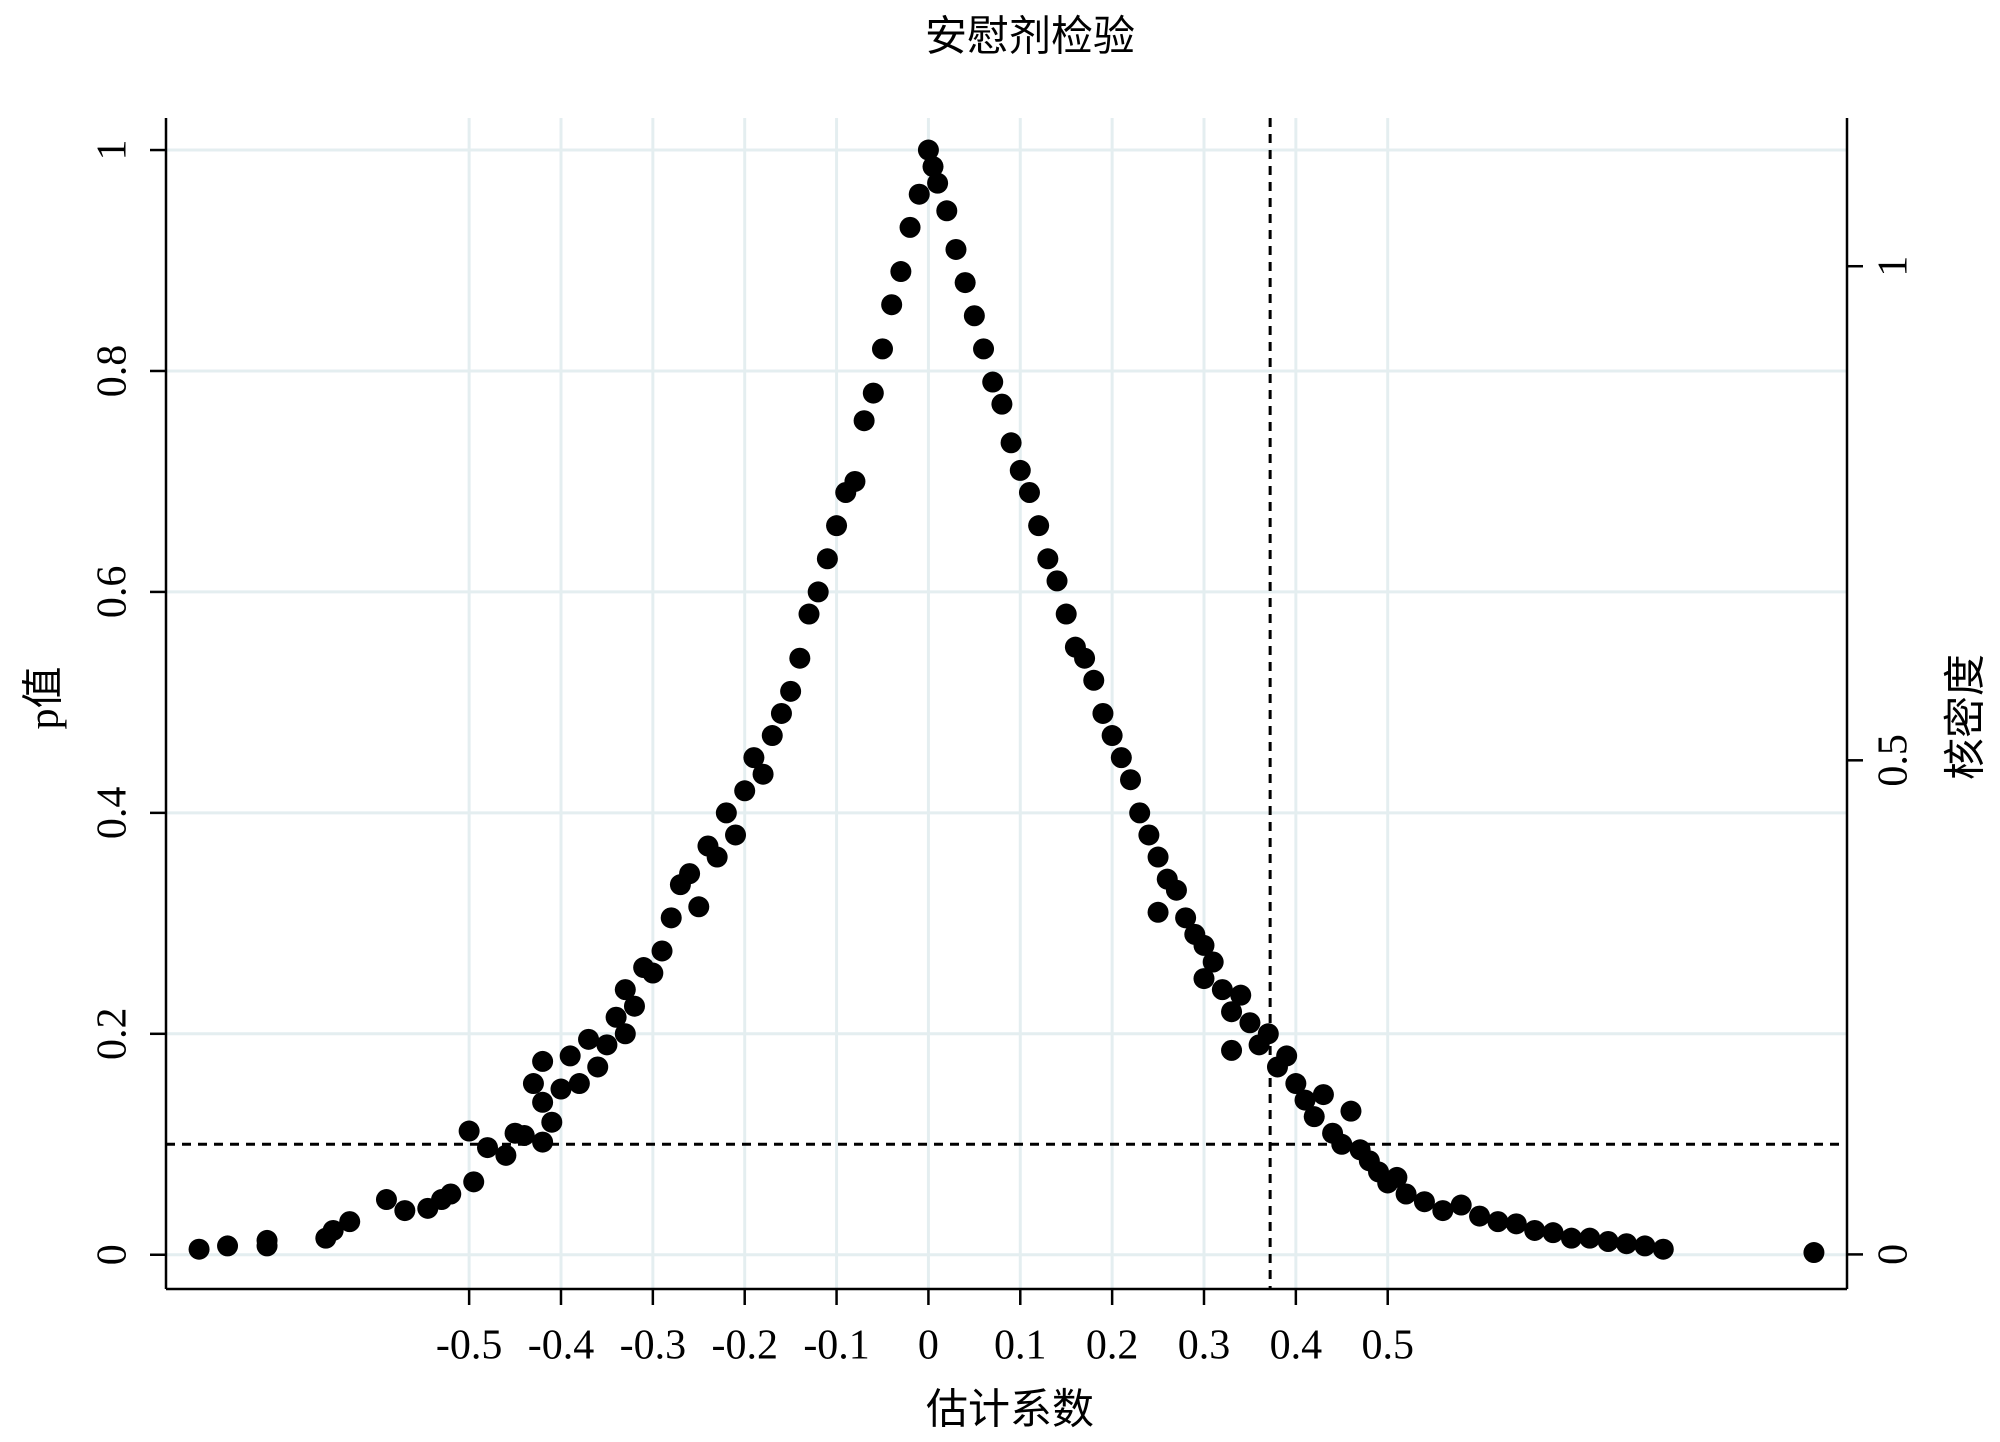 Image resolution: width=2000 pixels, height=1442 pixels. Describe the element at coordinates (1894, 266) in the screenshot. I see `y2-tick-label: 1` at that location.